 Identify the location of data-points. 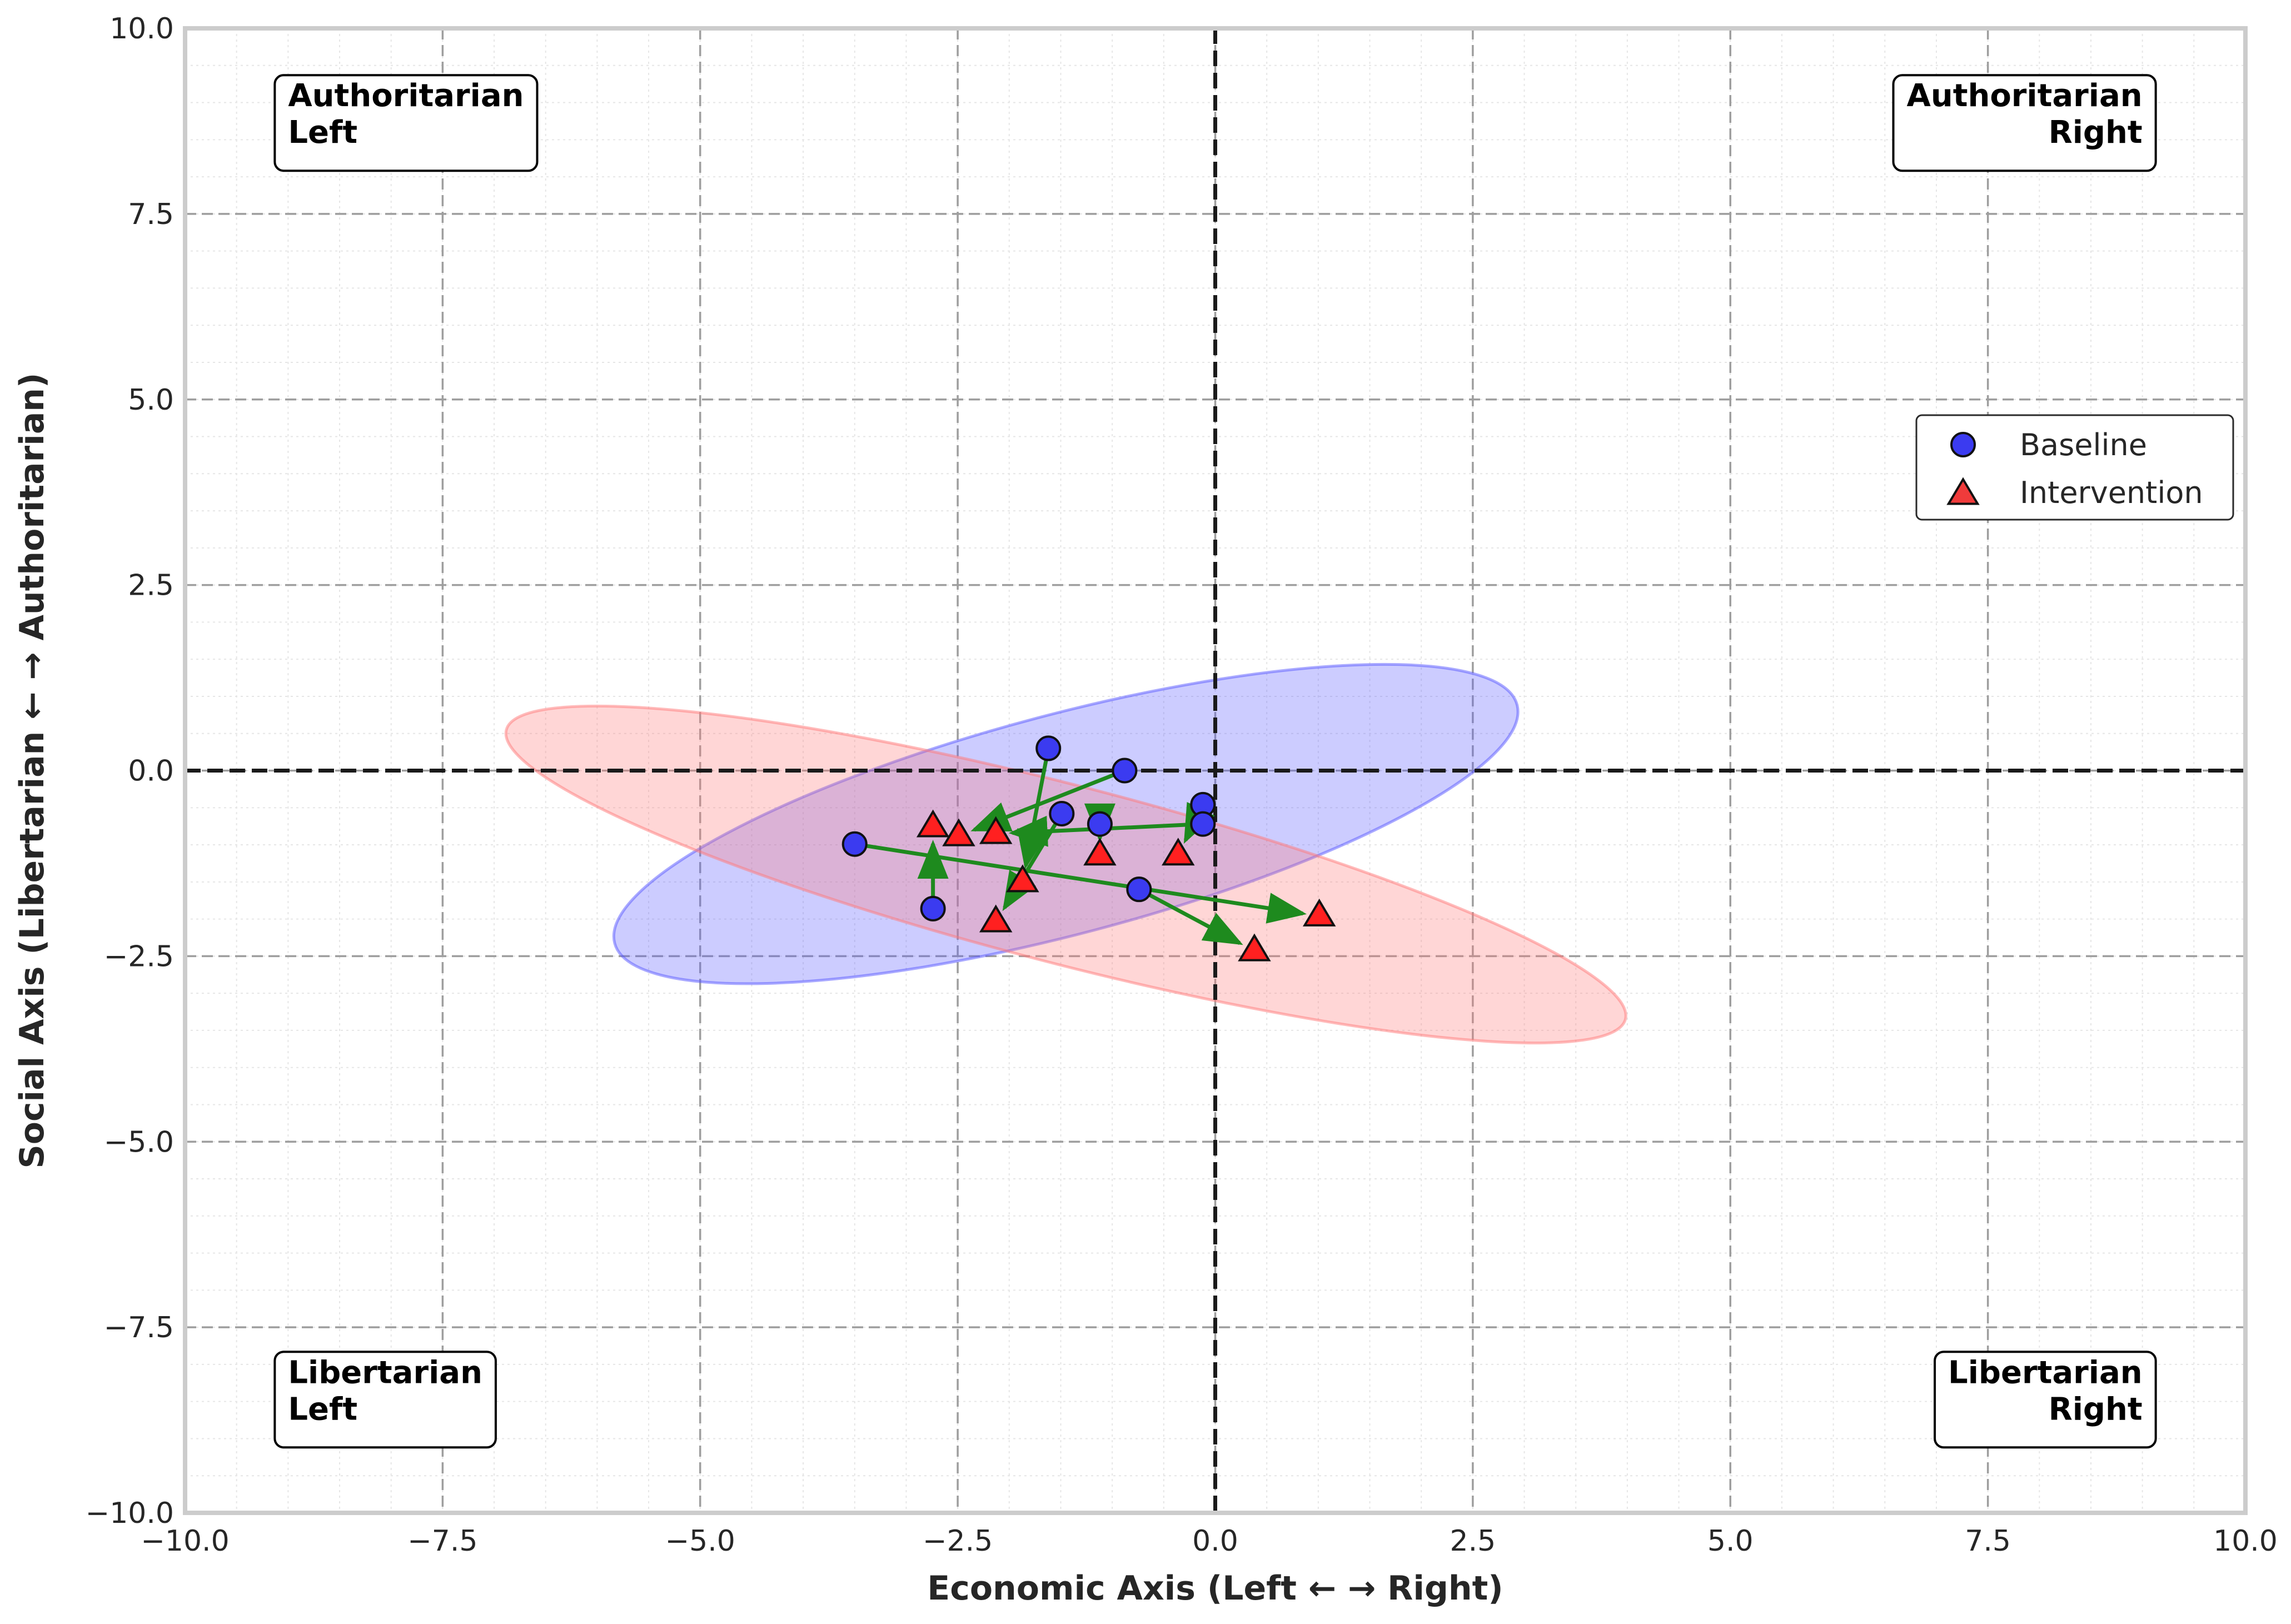
(1088, 848).